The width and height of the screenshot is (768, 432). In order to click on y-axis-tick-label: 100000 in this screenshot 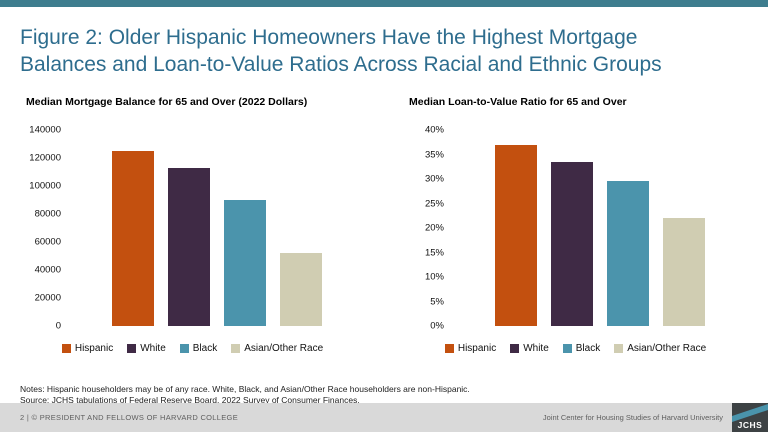, I will do `click(45, 186)`.